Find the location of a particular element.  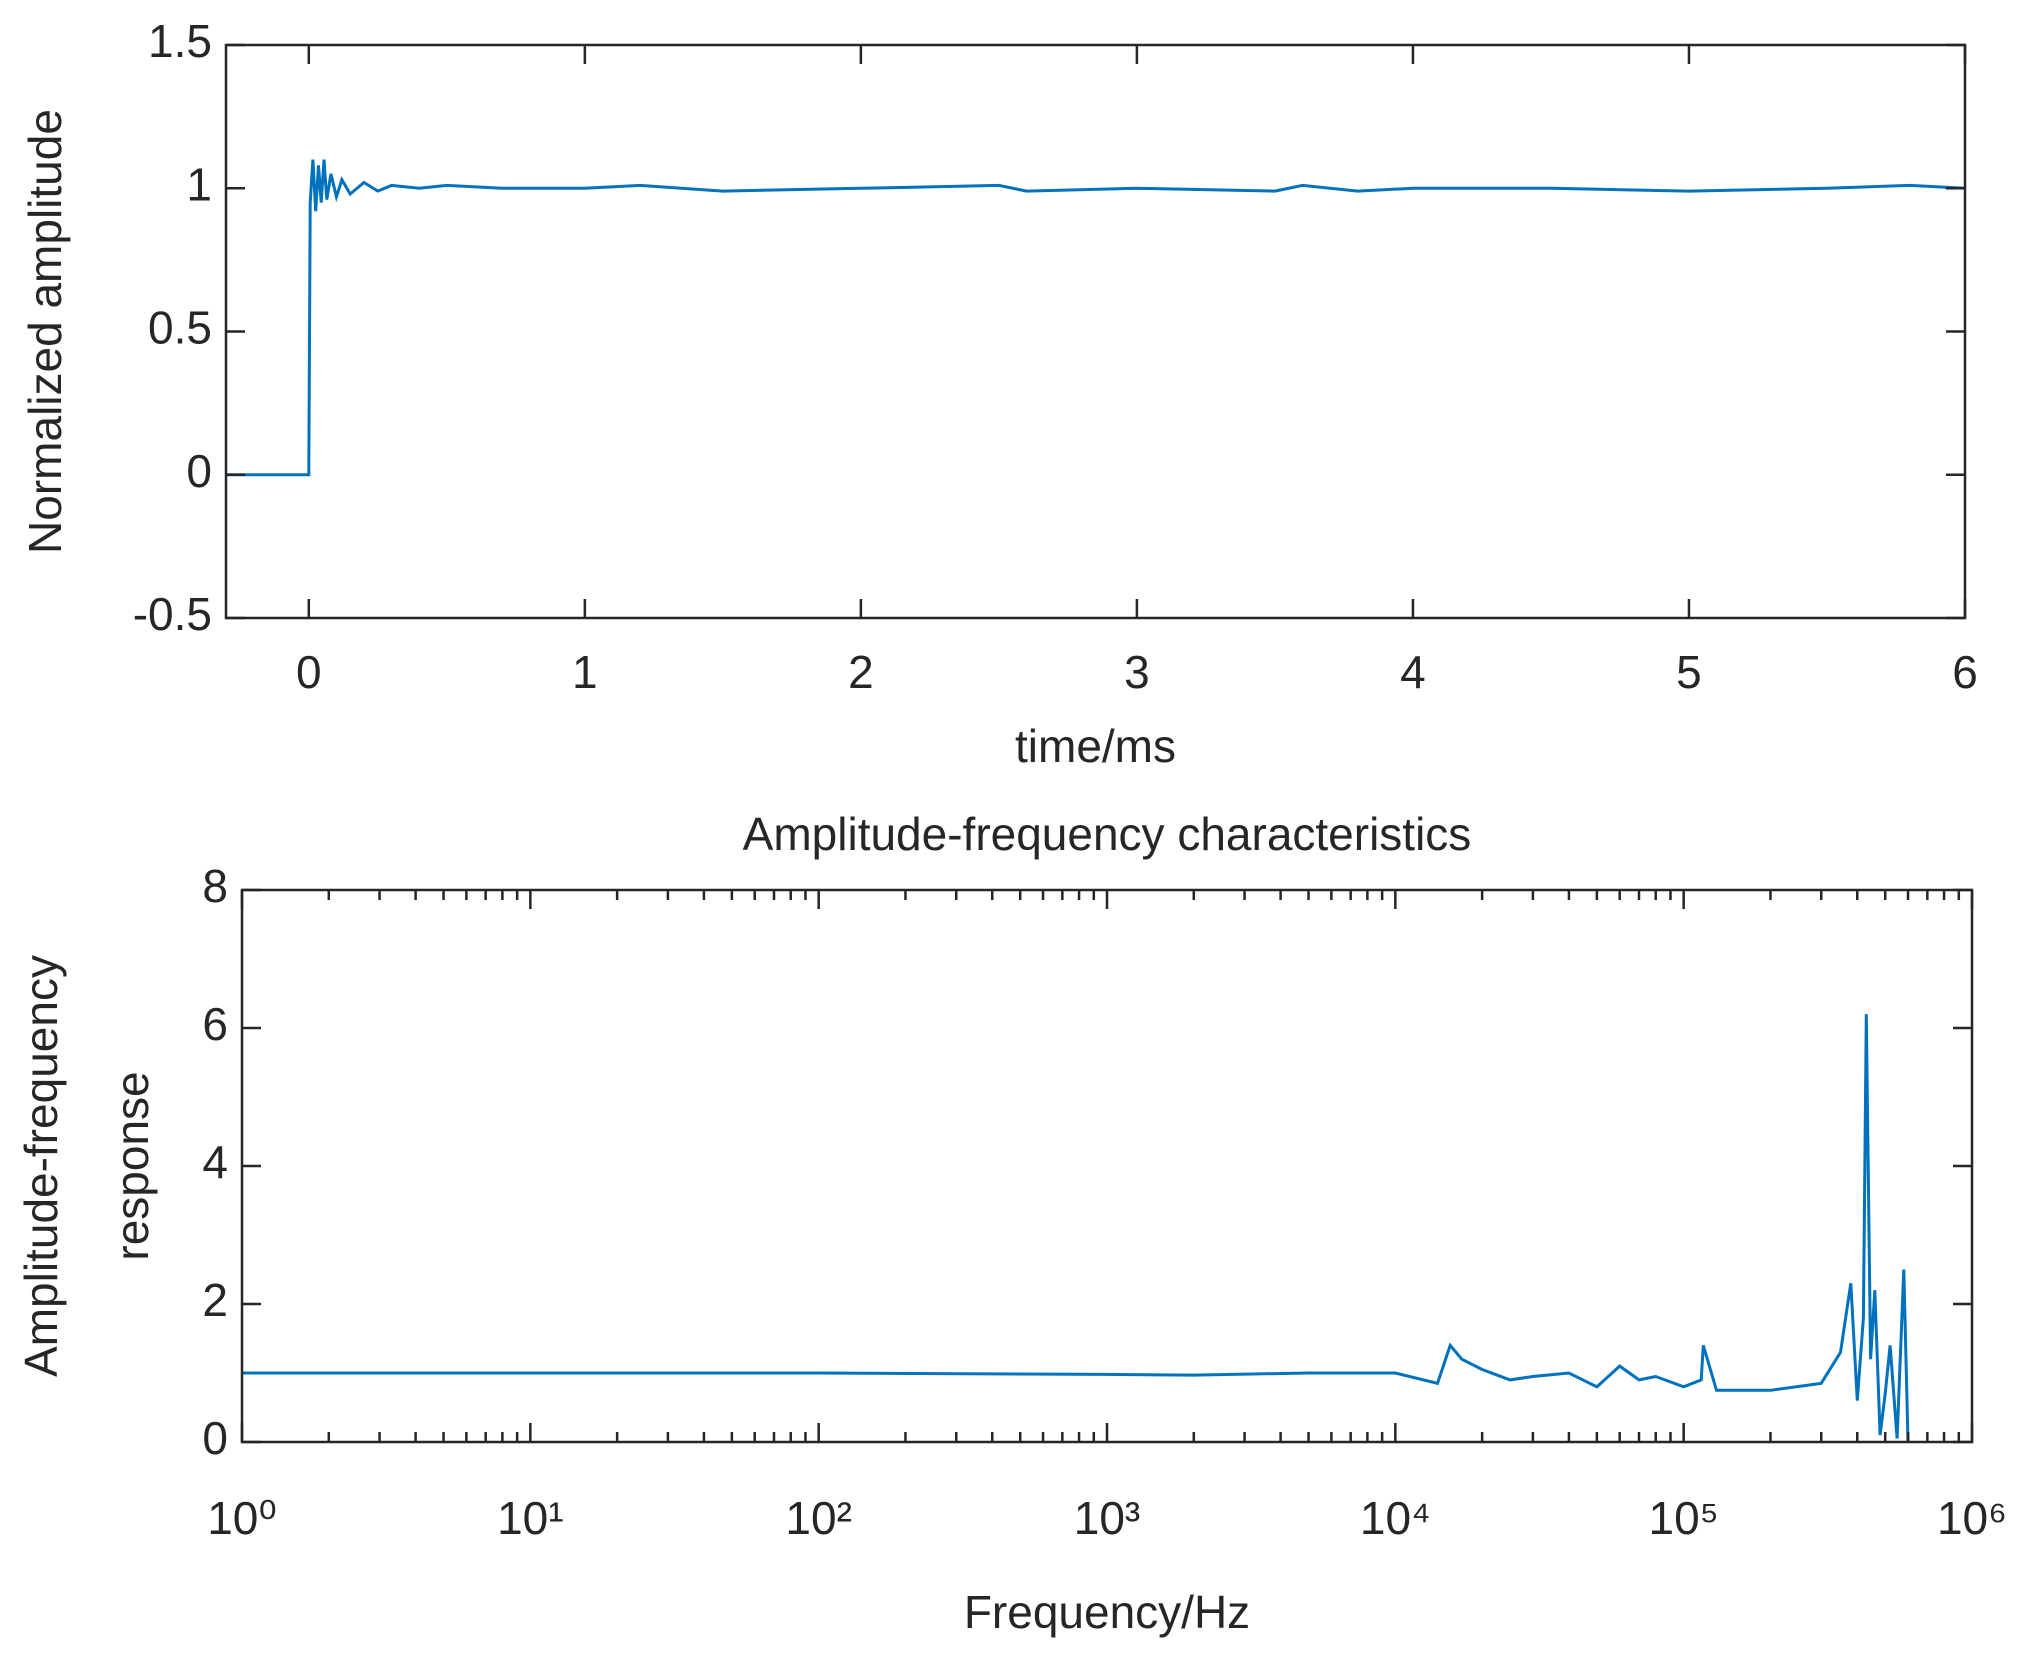

x-tick-label: 0 is located at coordinates (309, 672).